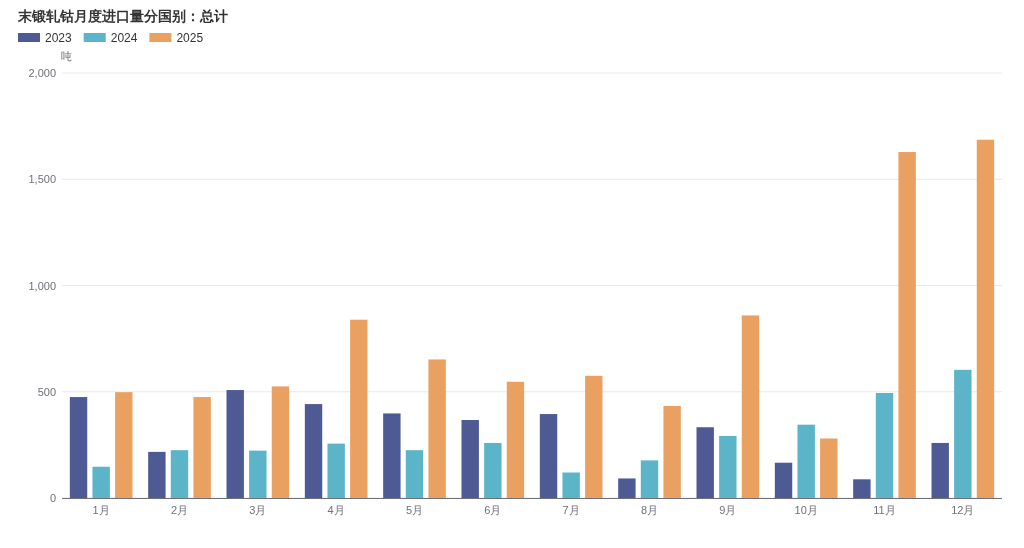  What do you see at coordinates (571, 510) in the screenshot?
I see `x-tick-label: 7月` at bounding box center [571, 510].